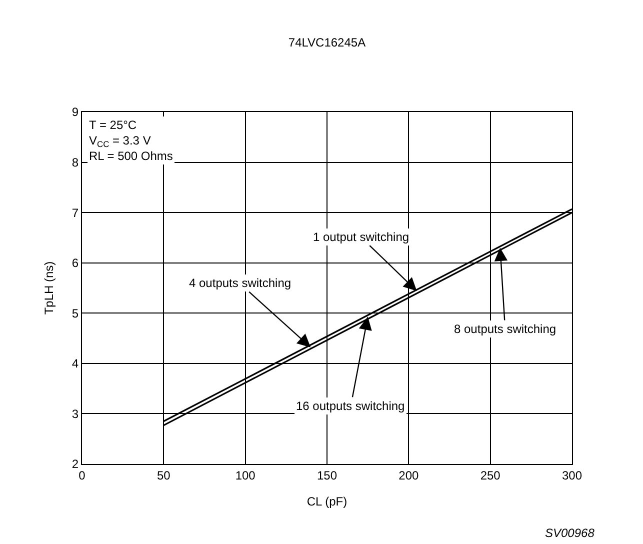  What do you see at coordinates (327, 501) in the screenshot?
I see `x-axis-title: CL (pF)` at bounding box center [327, 501].